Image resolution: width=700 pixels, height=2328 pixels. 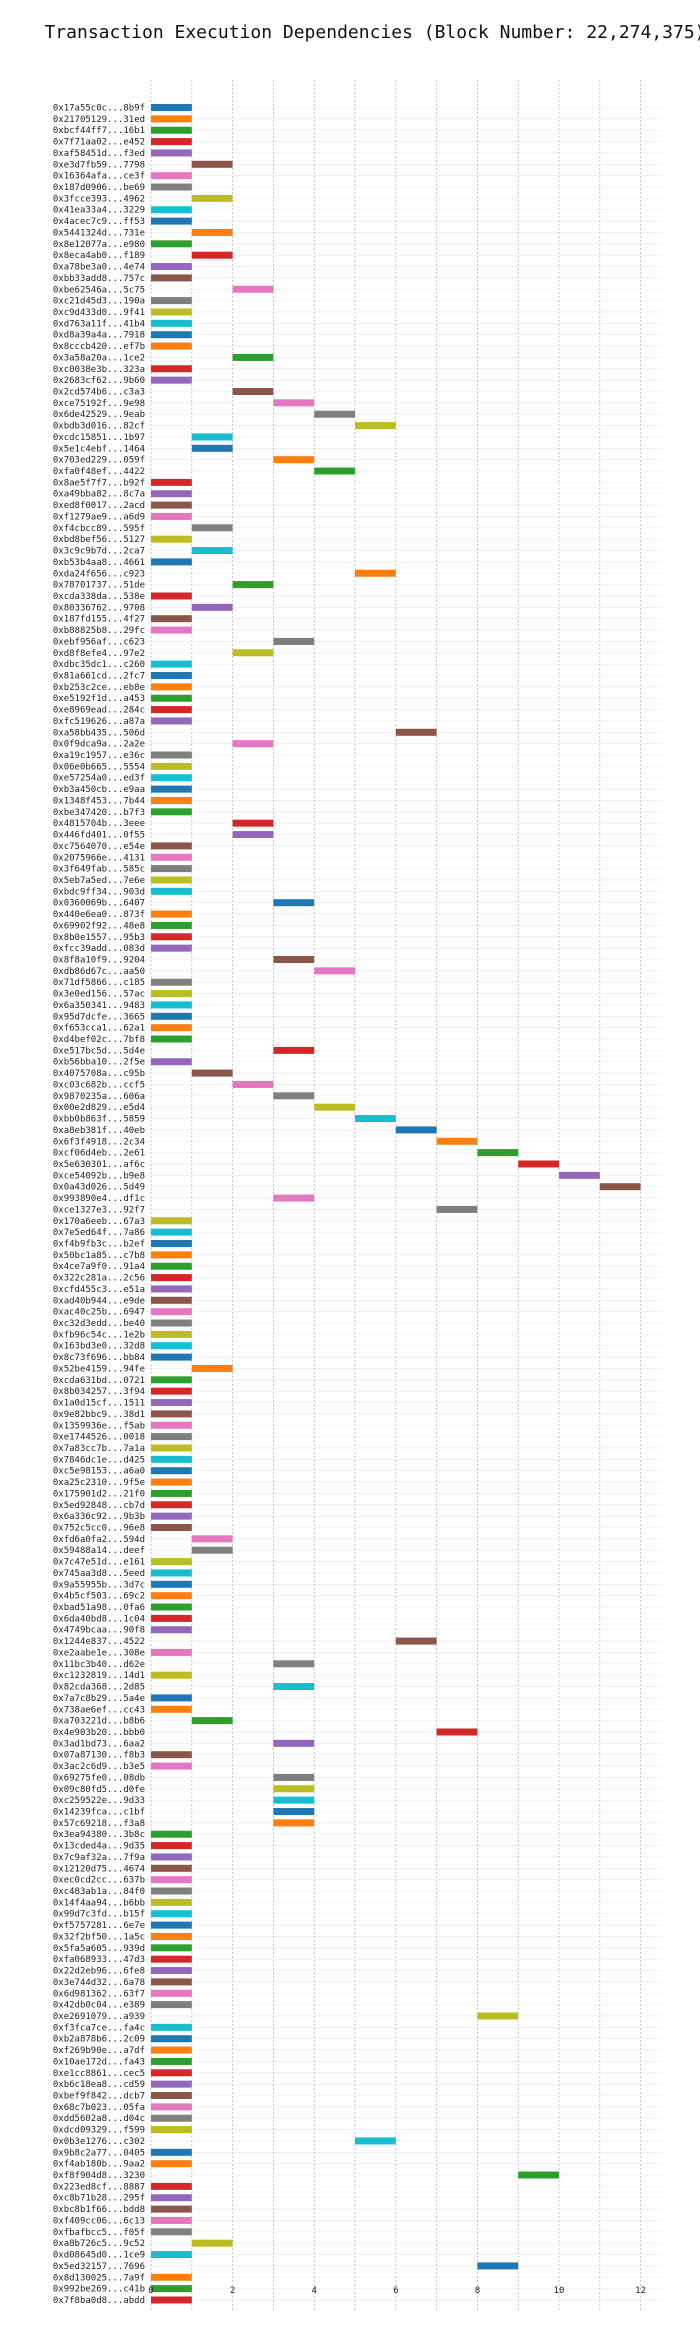 What do you see at coordinates (99, 199) in the screenshot?
I see `y-tick-label: 0x3fcce393...4962` at bounding box center [99, 199].